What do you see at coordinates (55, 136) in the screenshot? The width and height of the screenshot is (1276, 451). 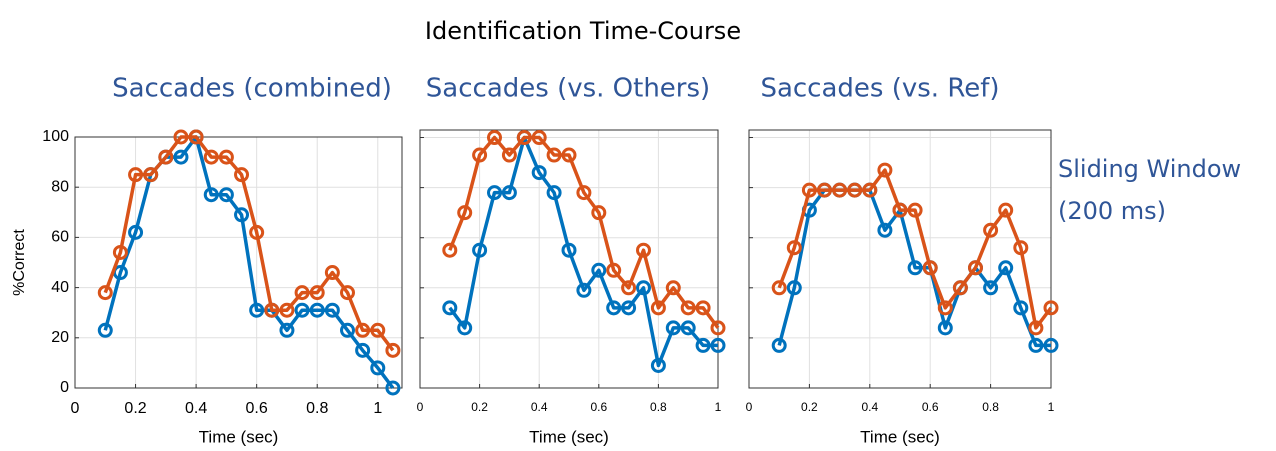 I see `y-tick-label: 100` at bounding box center [55, 136].